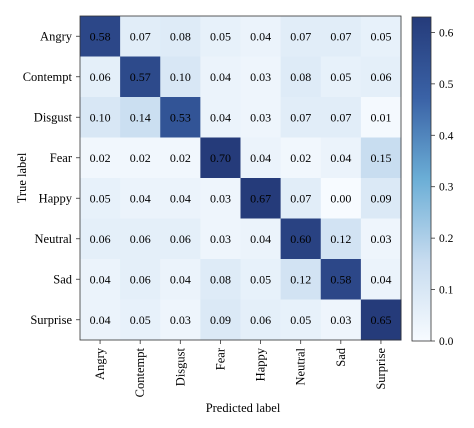 This screenshot has height=428, width=474. I want to click on x-tick-label: Sad, so click(341, 357).